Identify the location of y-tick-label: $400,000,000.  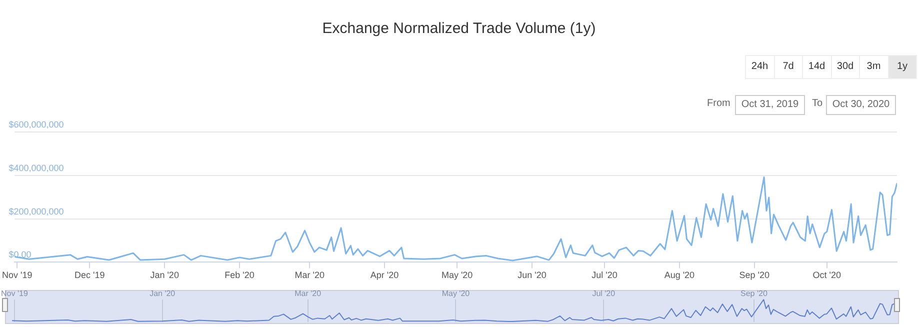
(36, 167).